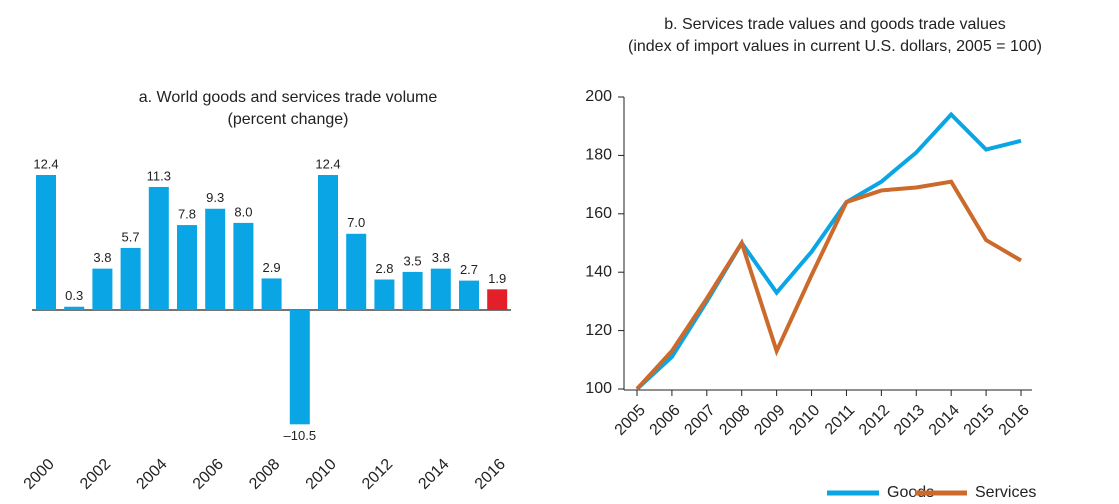 The width and height of the screenshot is (1119, 504). I want to click on value-label: 3.5, so click(413, 260).